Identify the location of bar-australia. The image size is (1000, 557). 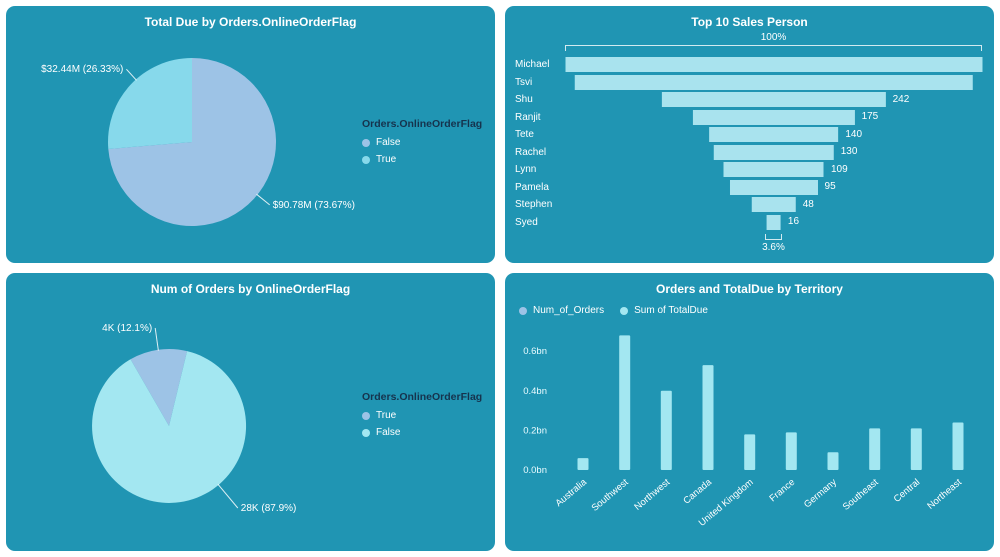
(583, 464).